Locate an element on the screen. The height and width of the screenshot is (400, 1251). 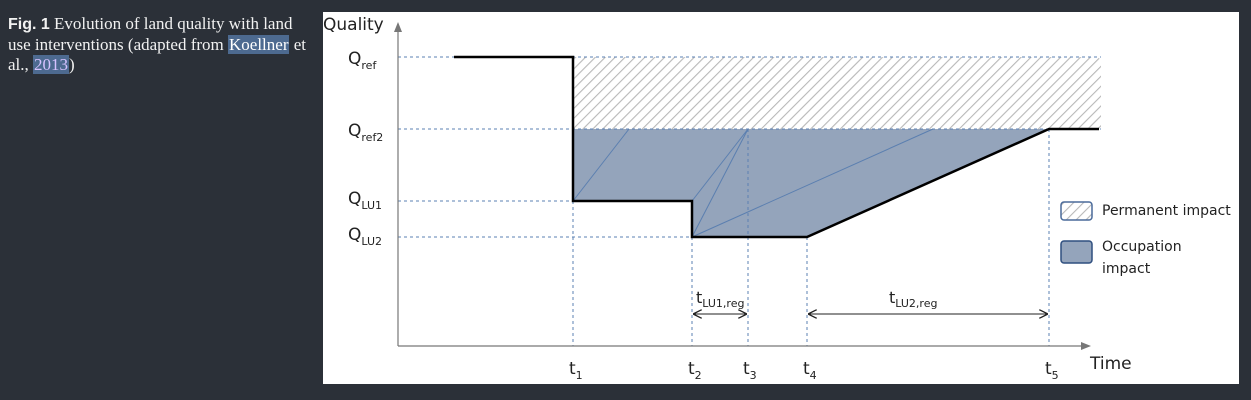
y-label-qref2: Qref2 is located at coordinates (365, 132).